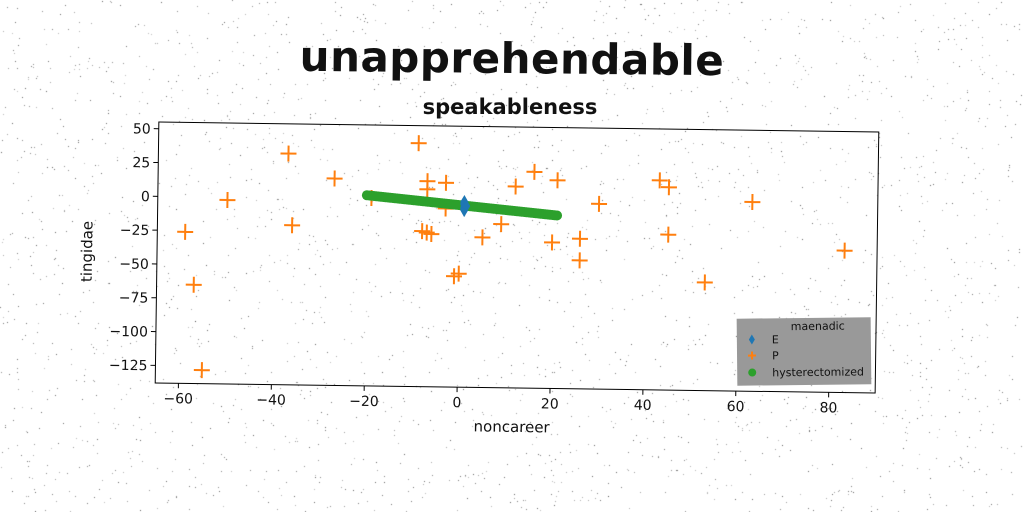  What do you see at coordinates (736, 407) in the screenshot?
I see `x-tick-label: 60` at bounding box center [736, 407].